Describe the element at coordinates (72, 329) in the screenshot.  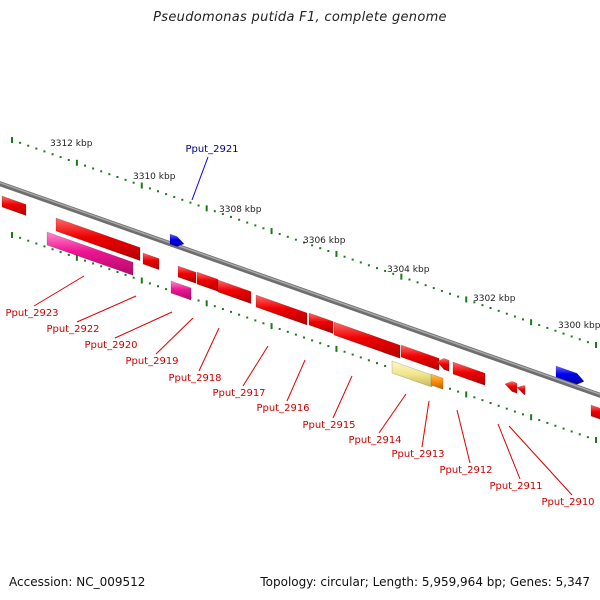
I see `reverse-gene-label: Pput_2922` at that location.